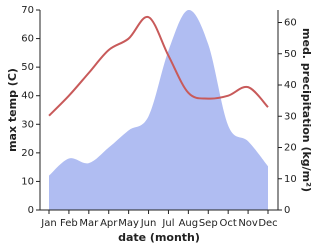  I want to click on x-tick-label: Jan, so click(48, 223).